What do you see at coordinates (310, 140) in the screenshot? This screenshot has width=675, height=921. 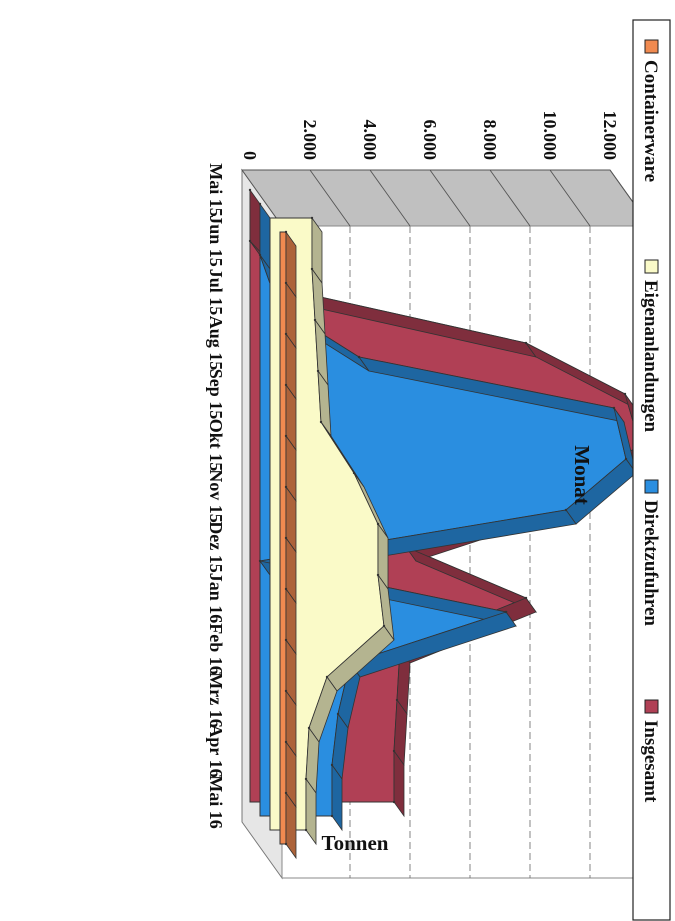 I see `y-tick-label: 2.000` at bounding box center [310, 140].